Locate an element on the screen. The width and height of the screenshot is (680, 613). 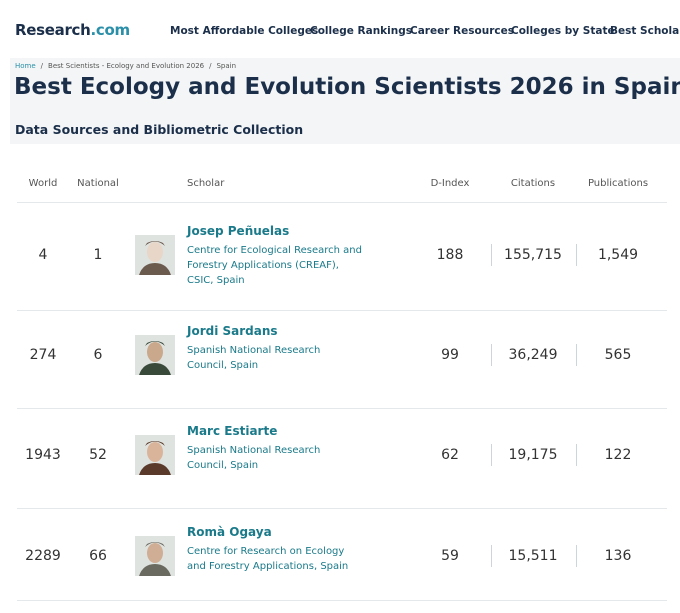
title-band is located at coordinates (345, 101).